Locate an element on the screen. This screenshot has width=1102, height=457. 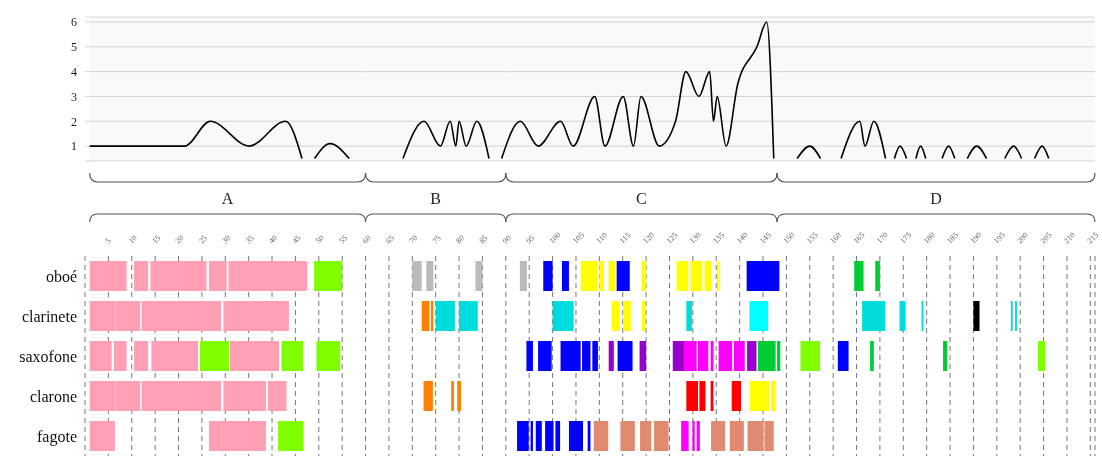
x-tick-label: 15 is located at coordinates (156, 239).